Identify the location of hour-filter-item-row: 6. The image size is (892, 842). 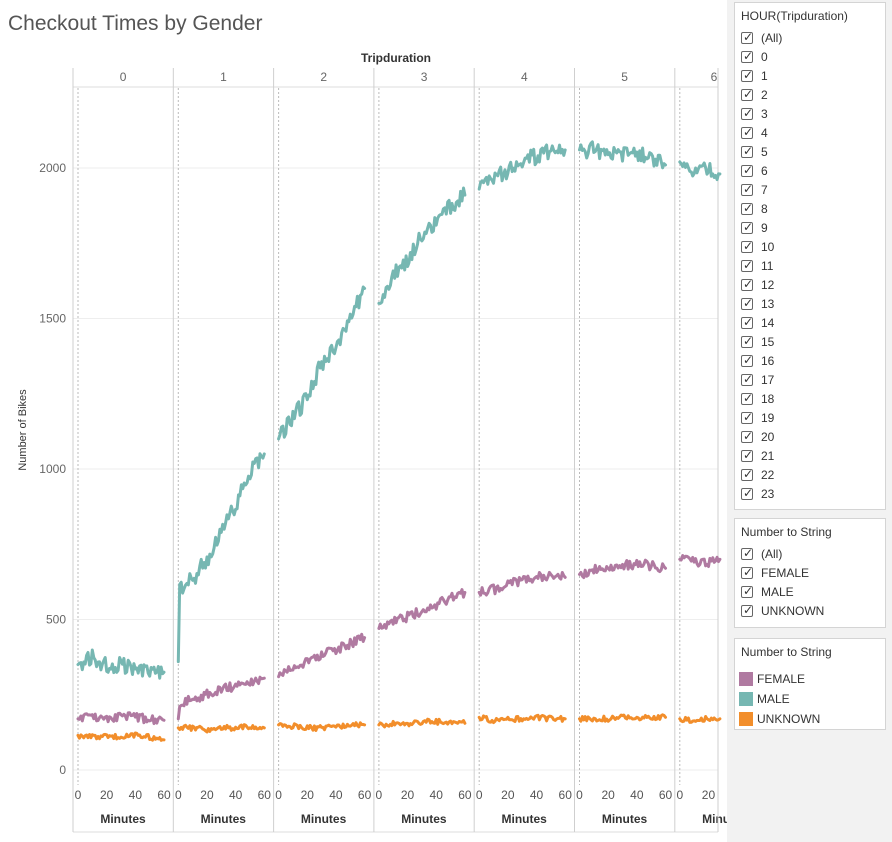
(810, 171).